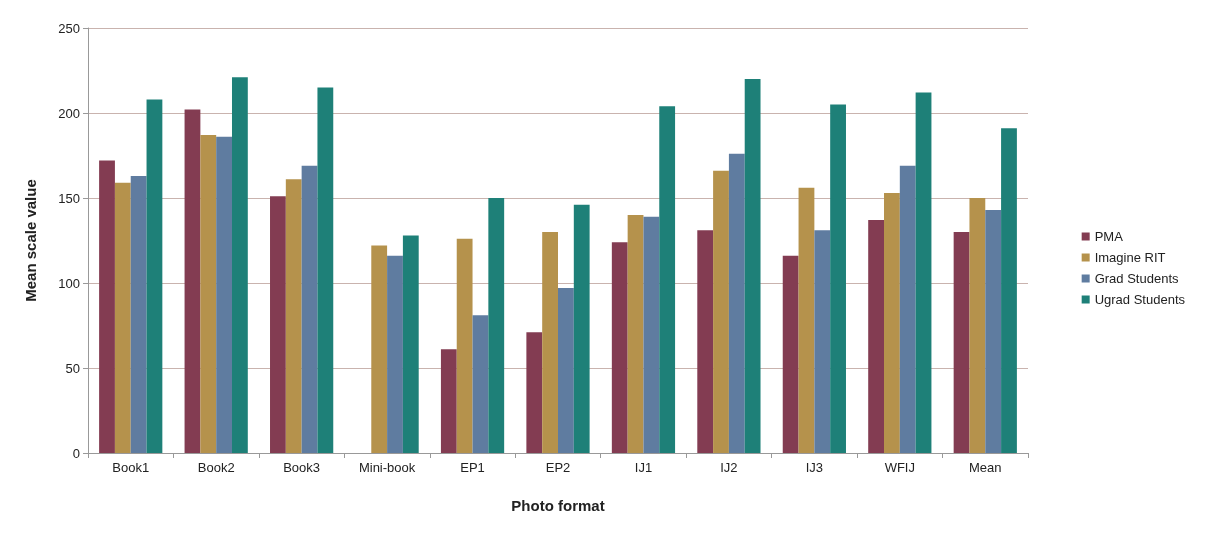 This screenshot has height=540, width=1210. What do you see at coordinates (1109, 236) in the screenshot?
I see `legend-label: PMA` at bounding box center [1109, 236].